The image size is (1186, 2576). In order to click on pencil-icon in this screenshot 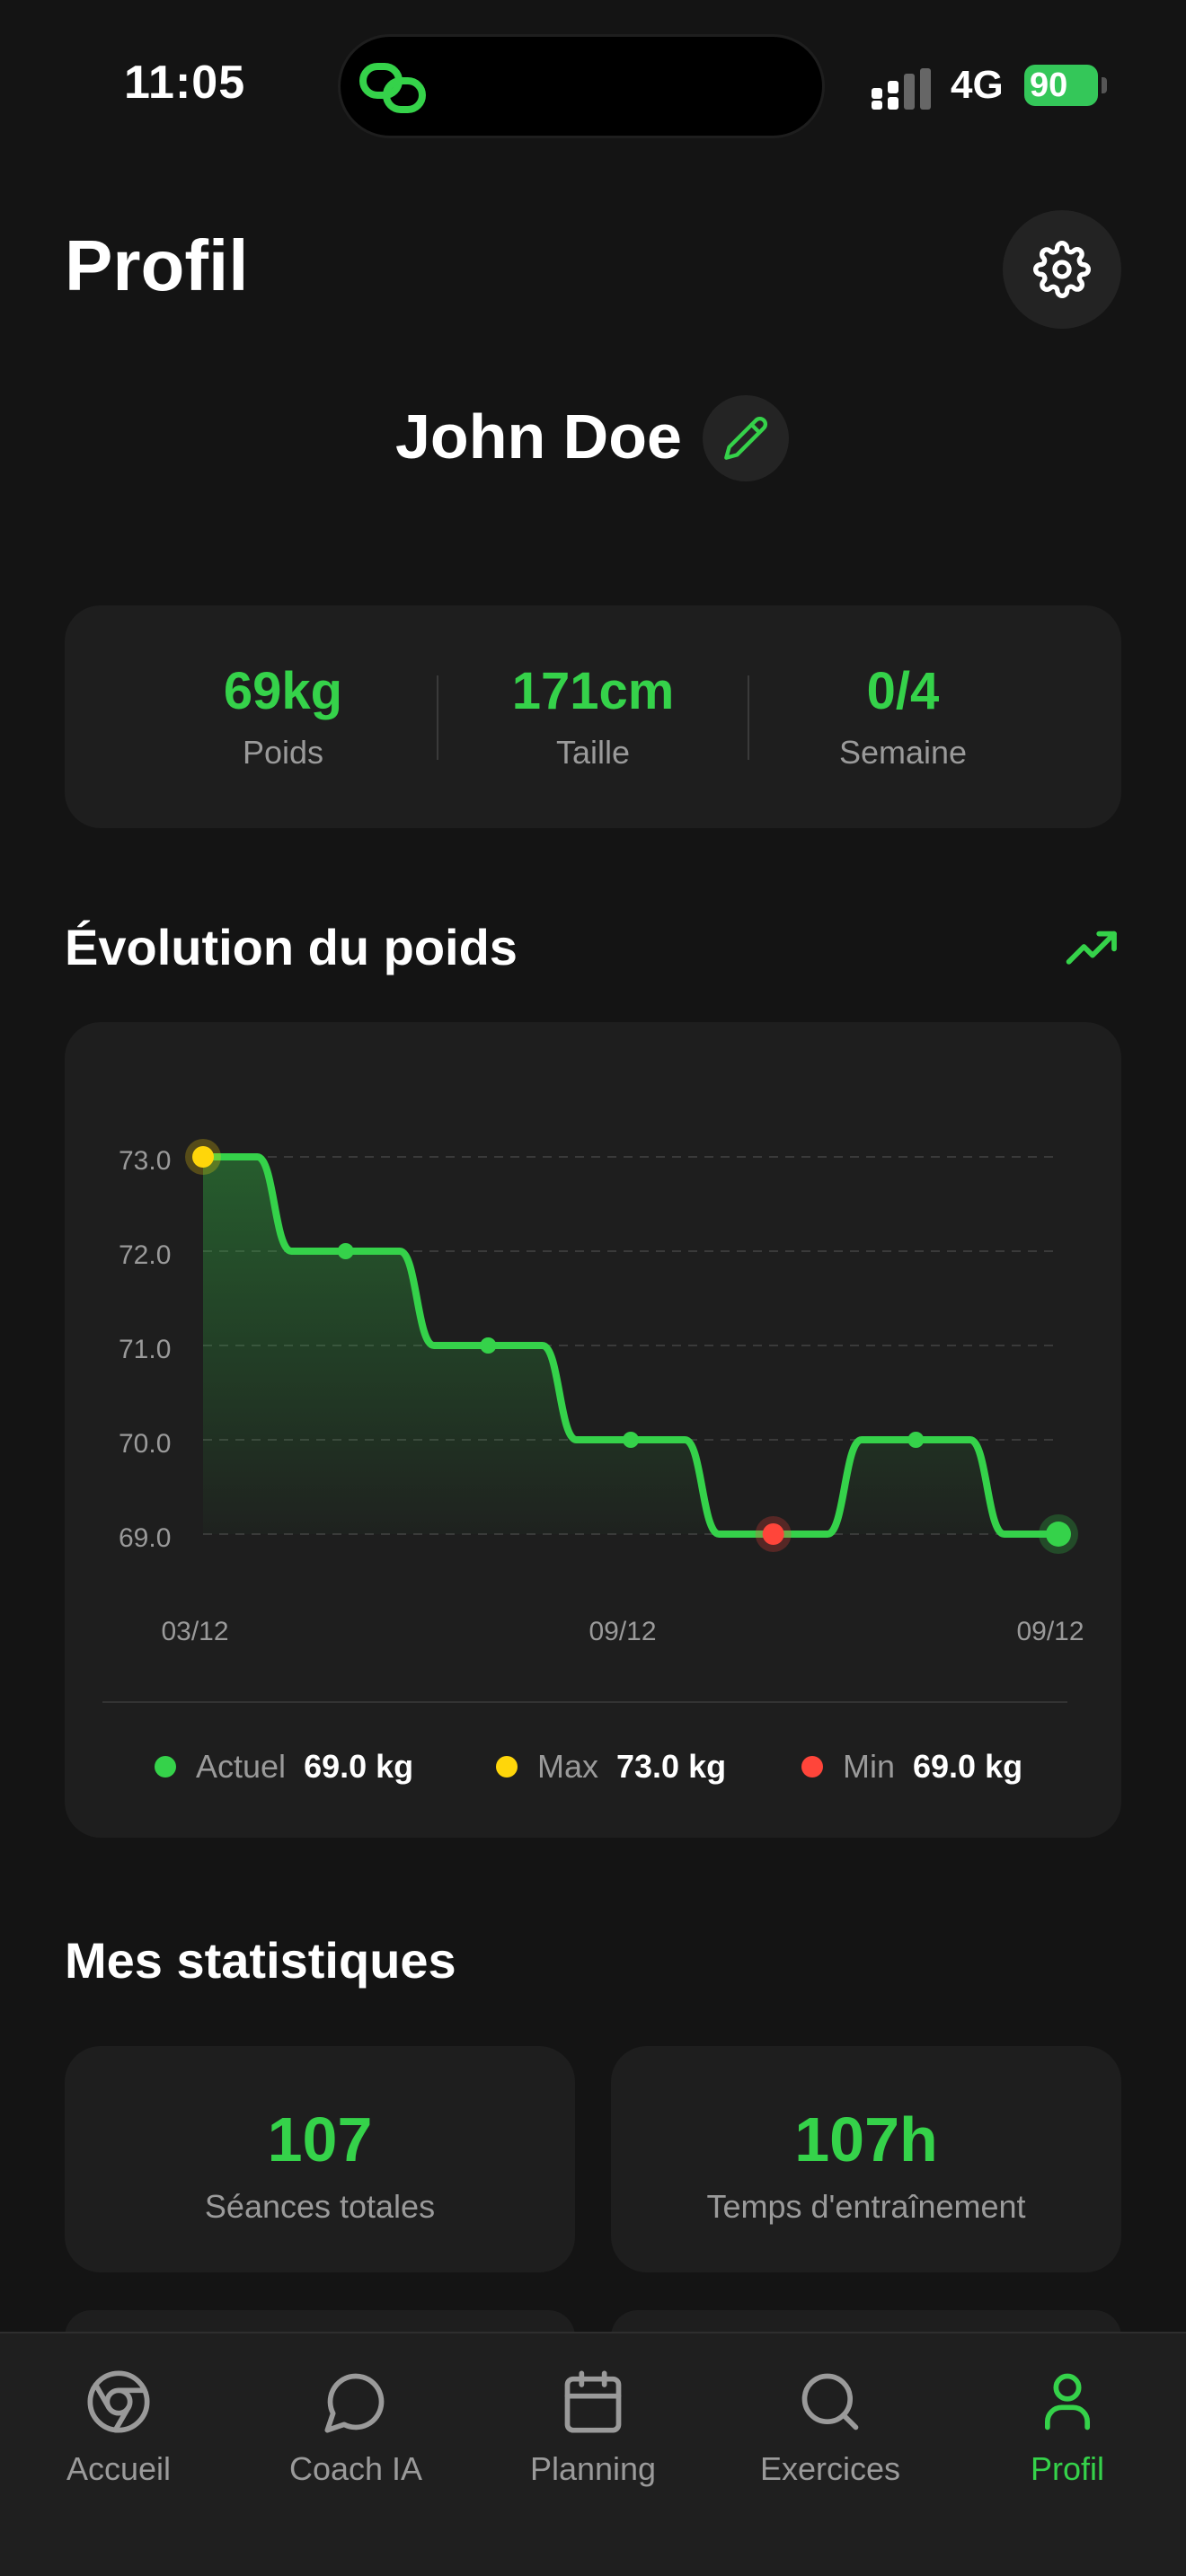, I will do `click(746, 438)`.